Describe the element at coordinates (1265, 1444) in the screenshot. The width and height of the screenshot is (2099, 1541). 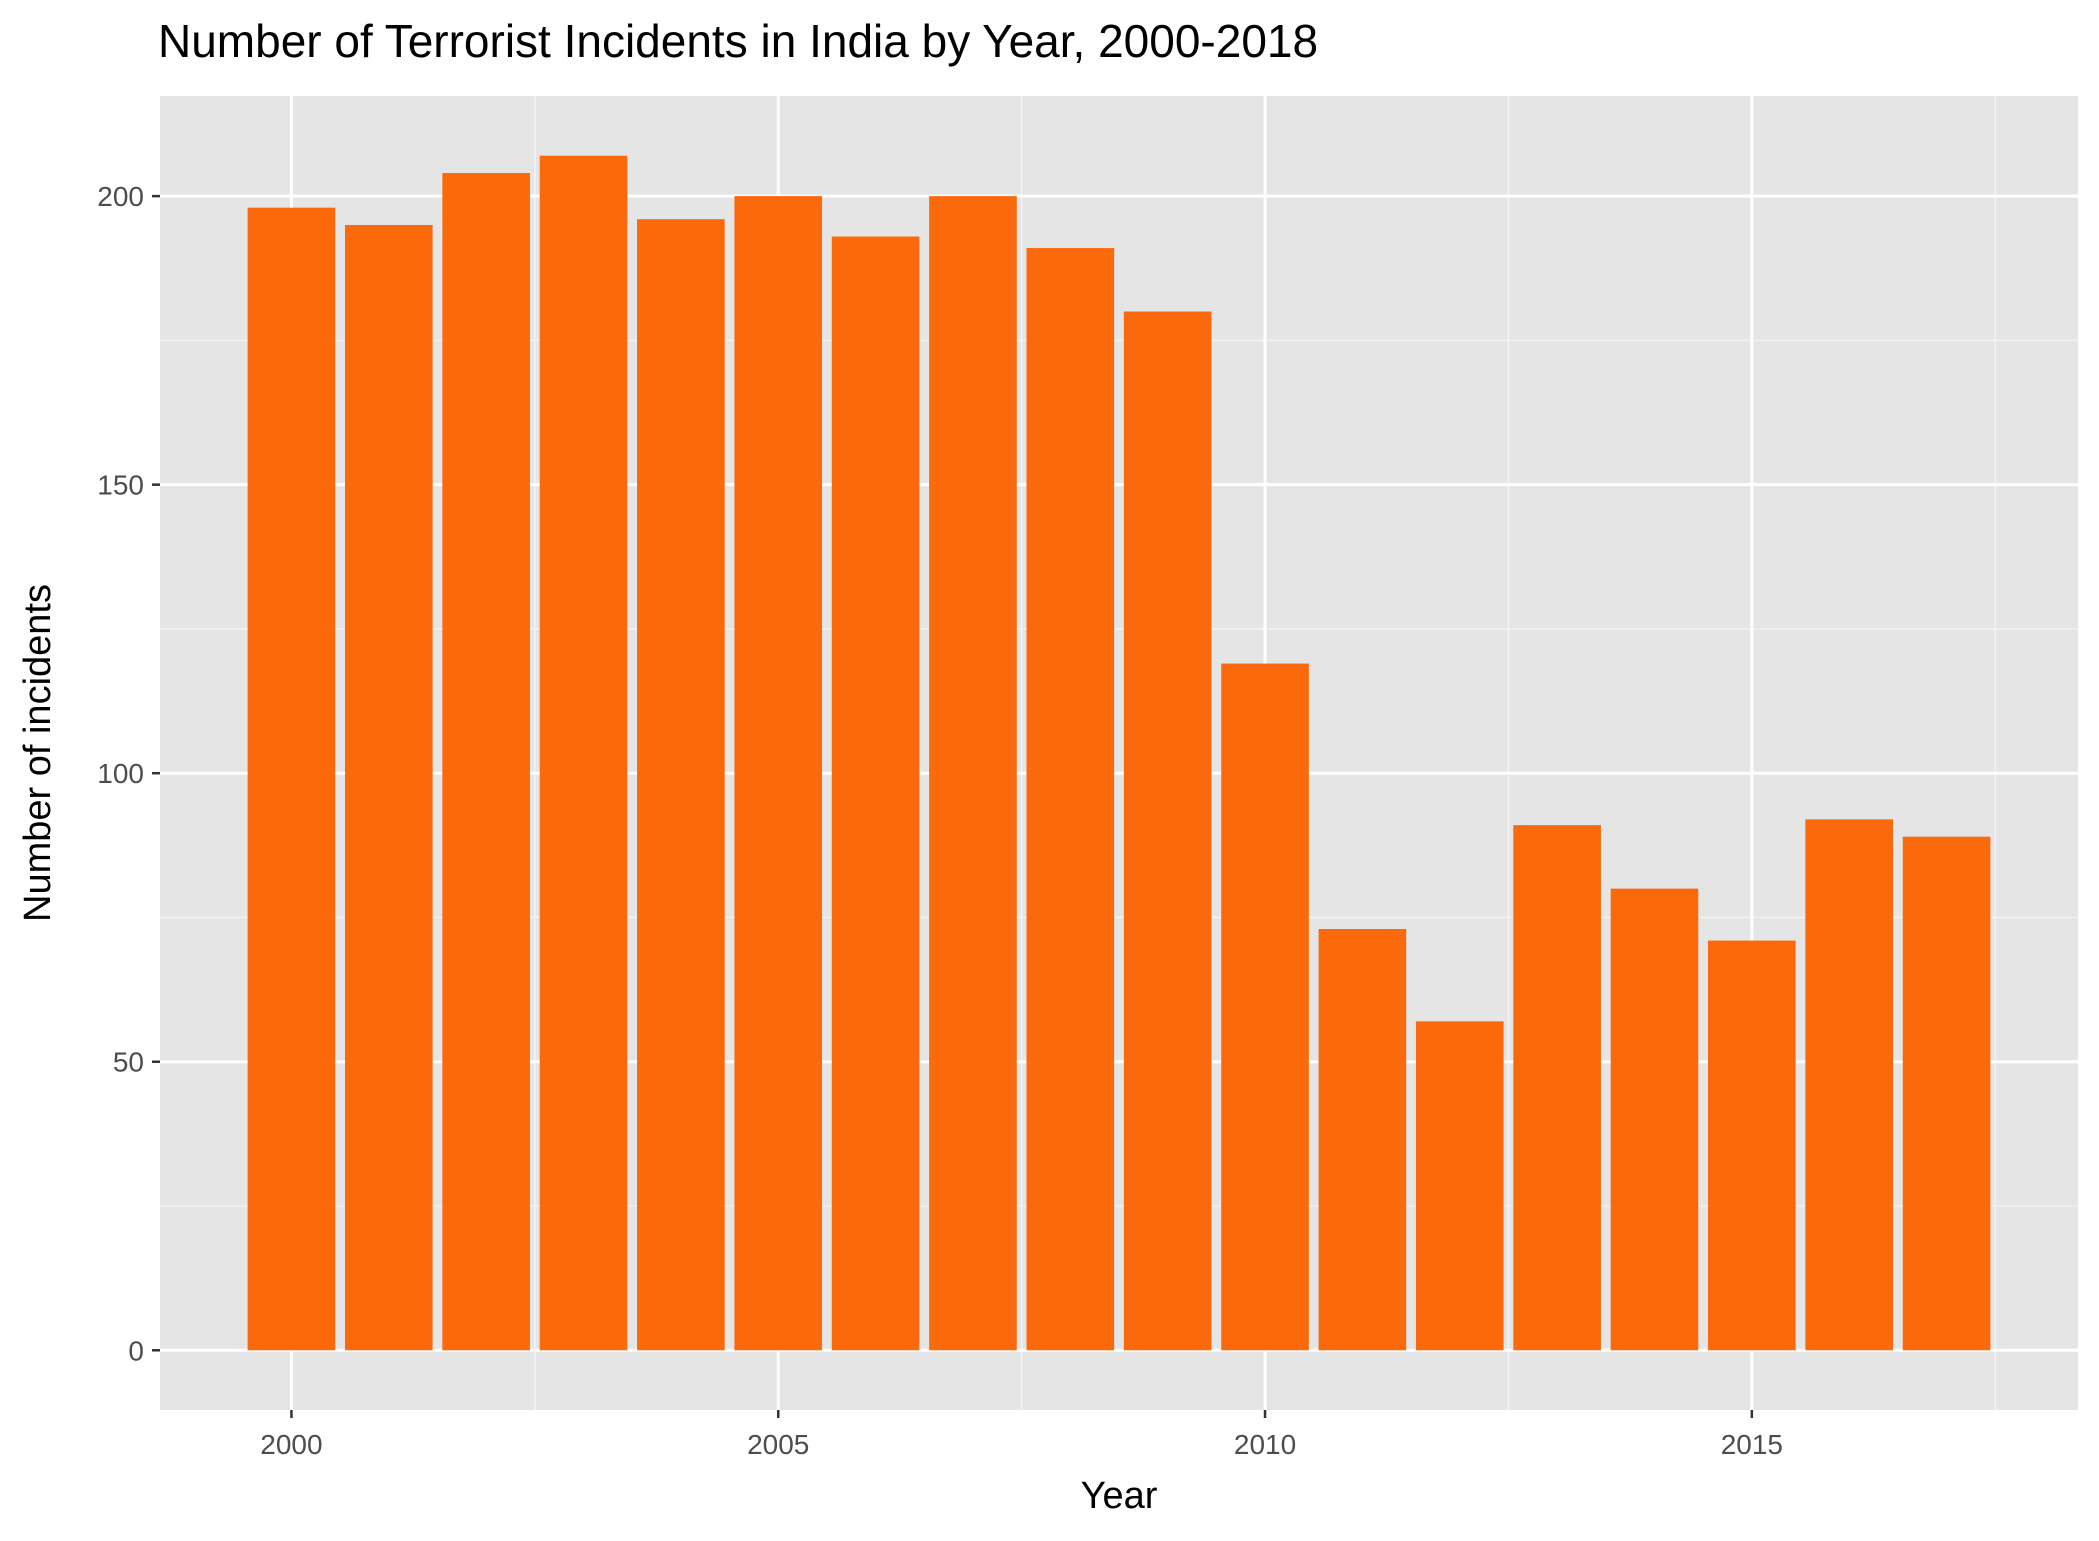
I see `x-tick-label: 2010` at that location.